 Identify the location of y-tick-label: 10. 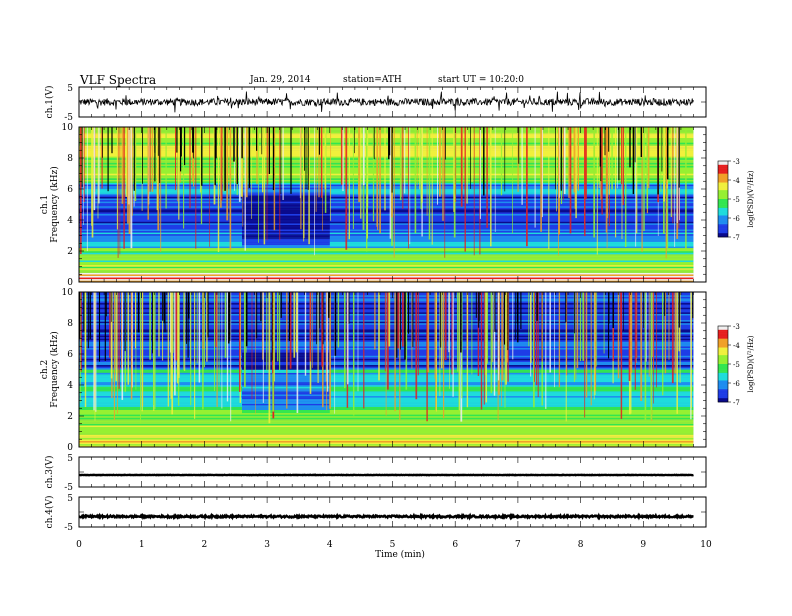
(68, 128).